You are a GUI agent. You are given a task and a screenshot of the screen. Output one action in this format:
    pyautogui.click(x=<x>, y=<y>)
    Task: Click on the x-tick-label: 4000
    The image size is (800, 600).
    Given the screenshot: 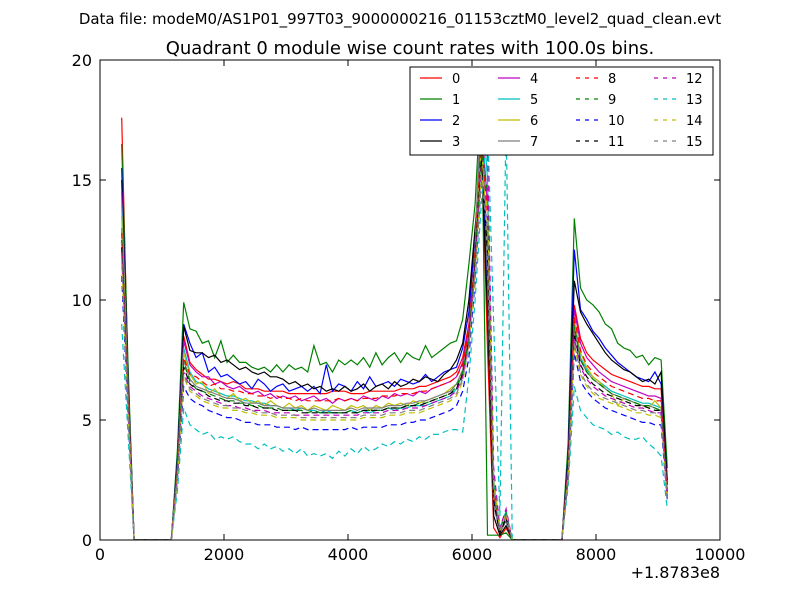 What is the action you would take?
    pyautogui.click(x=348, y=554)
    